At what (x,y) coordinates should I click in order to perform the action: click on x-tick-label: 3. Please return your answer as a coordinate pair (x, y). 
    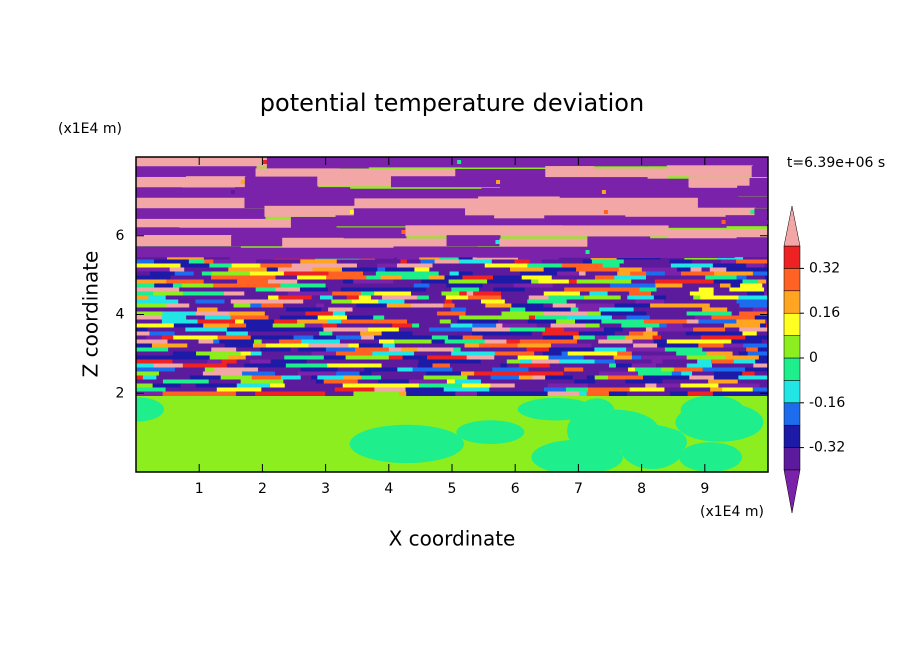
    Looking at the image, I should click on (325, 489).